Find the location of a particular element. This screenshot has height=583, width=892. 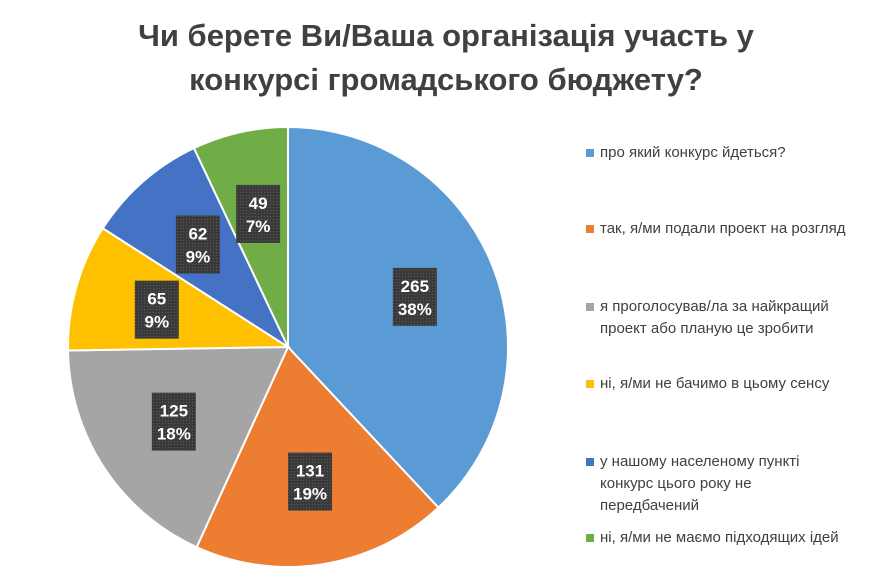

data-label-percent-4: 9% is located at coordinates (198, 257).